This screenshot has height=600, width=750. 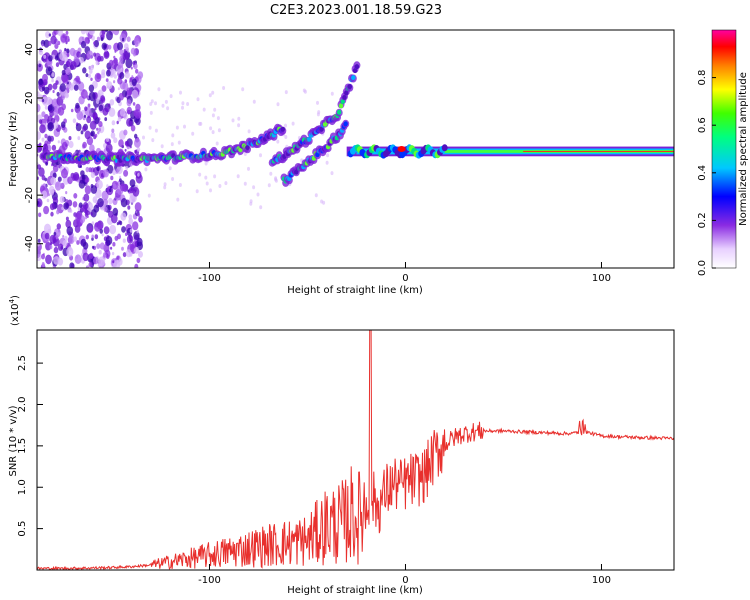 I want to click on snr-y-tick-label: 1.5, so click(x=22, y=446).